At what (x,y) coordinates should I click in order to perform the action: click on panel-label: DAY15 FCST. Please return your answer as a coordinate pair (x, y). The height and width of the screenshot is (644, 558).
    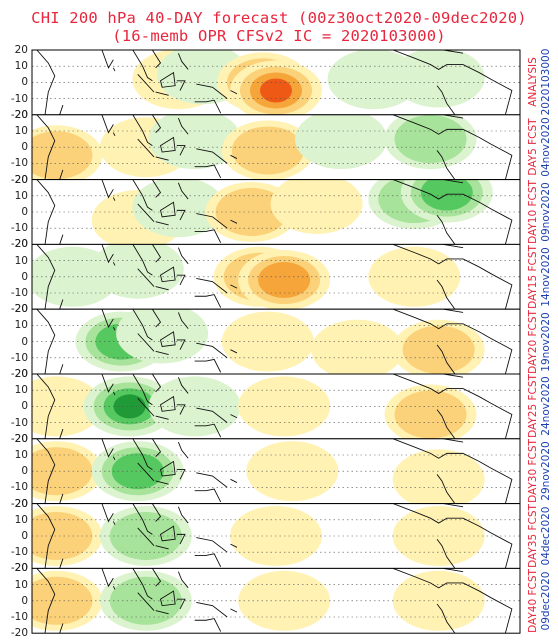
    Looking at the image, I should click on (533, 276).